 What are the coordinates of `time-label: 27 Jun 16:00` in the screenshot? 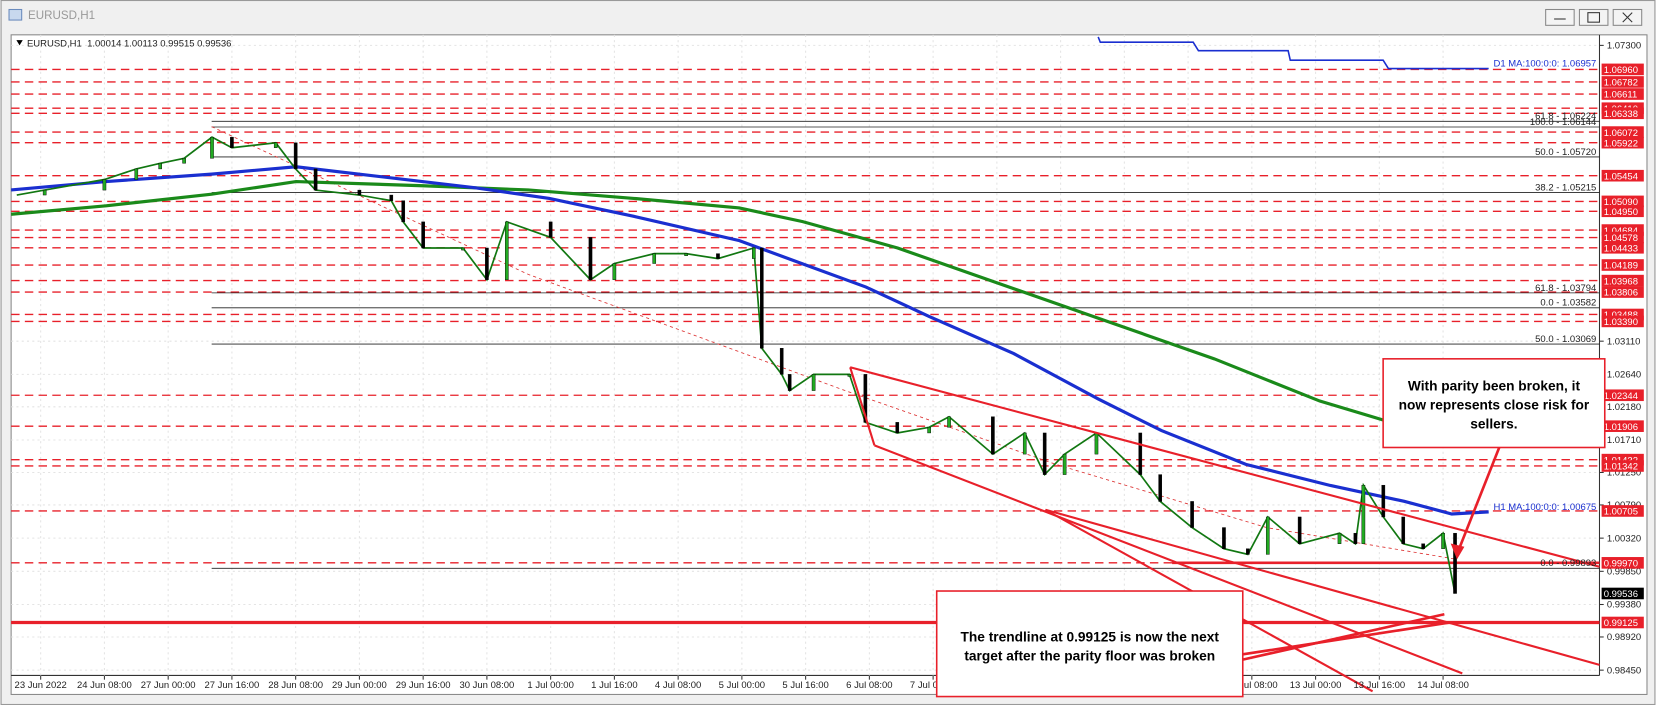 It's located at (231, 685).